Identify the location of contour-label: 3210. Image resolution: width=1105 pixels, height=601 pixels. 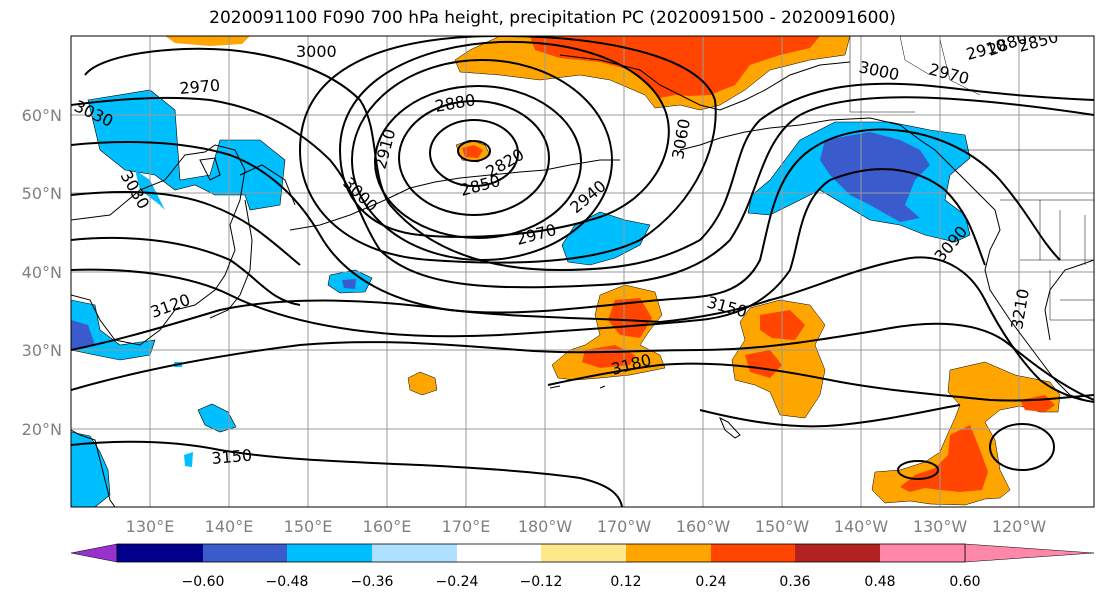
(1020, 308).